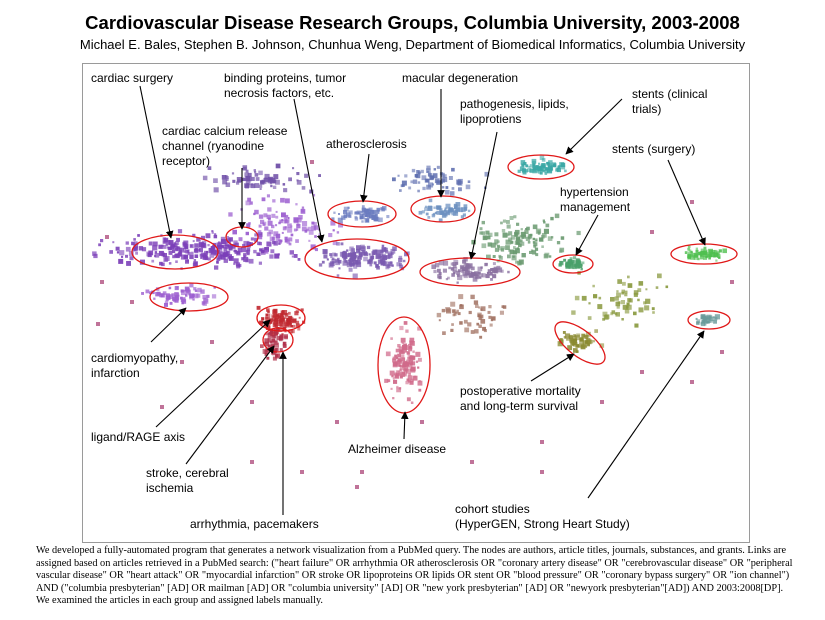 This screenshot has height=620, width=825. I want to click on arrow-ligand-rage, so click(213, 373).